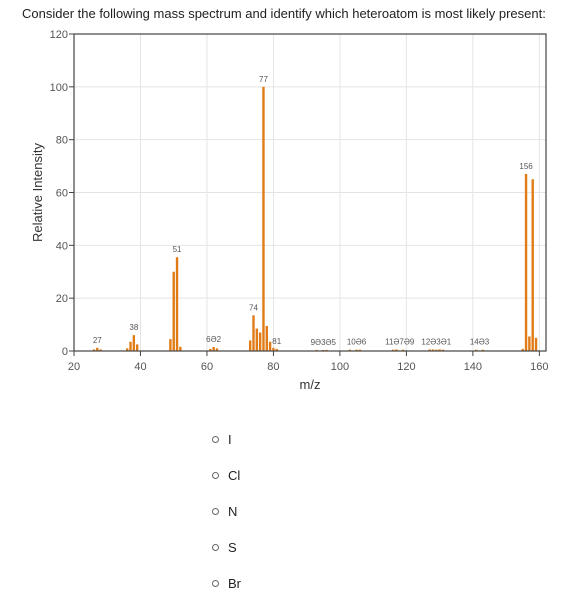  I want to click on choice-i: I, so click(222, 439).